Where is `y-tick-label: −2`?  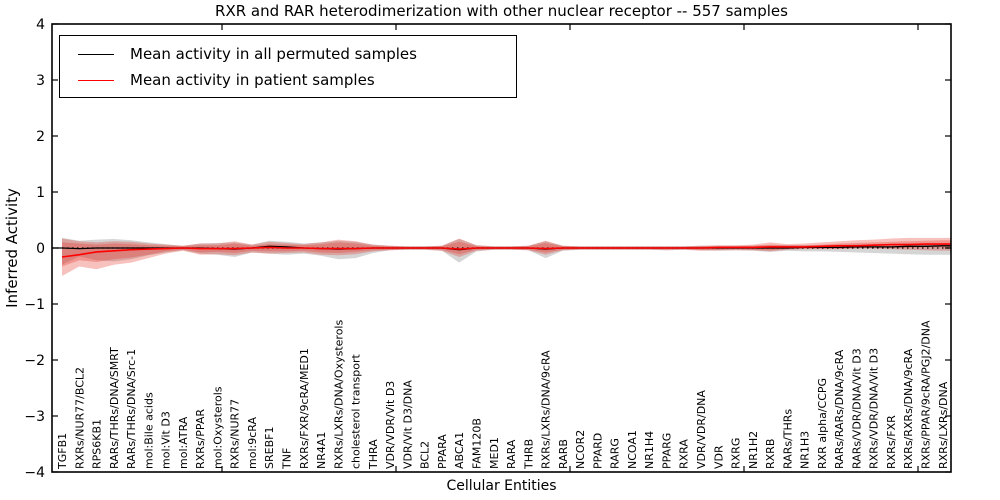 y-tick-label: −2 is located at coordinates (34, 361).